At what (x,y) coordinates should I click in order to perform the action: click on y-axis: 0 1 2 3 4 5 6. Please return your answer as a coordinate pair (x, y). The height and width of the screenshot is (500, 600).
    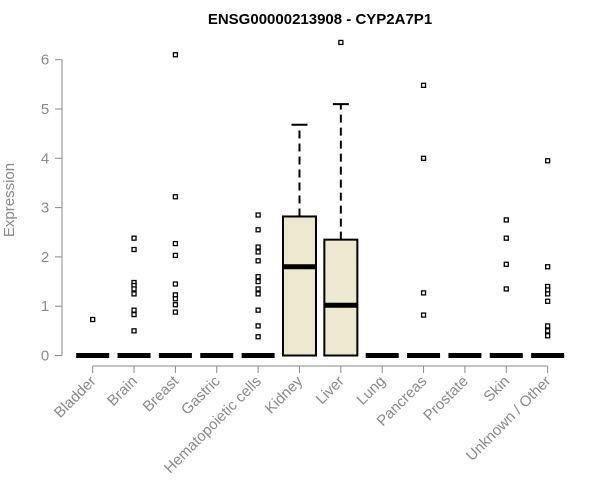
    Looking at the image, I should click on (52, 208).